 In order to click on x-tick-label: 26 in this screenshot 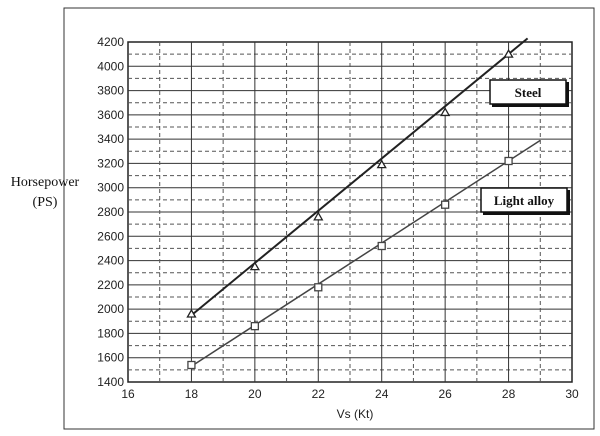, I will do `click(445, 394)`.